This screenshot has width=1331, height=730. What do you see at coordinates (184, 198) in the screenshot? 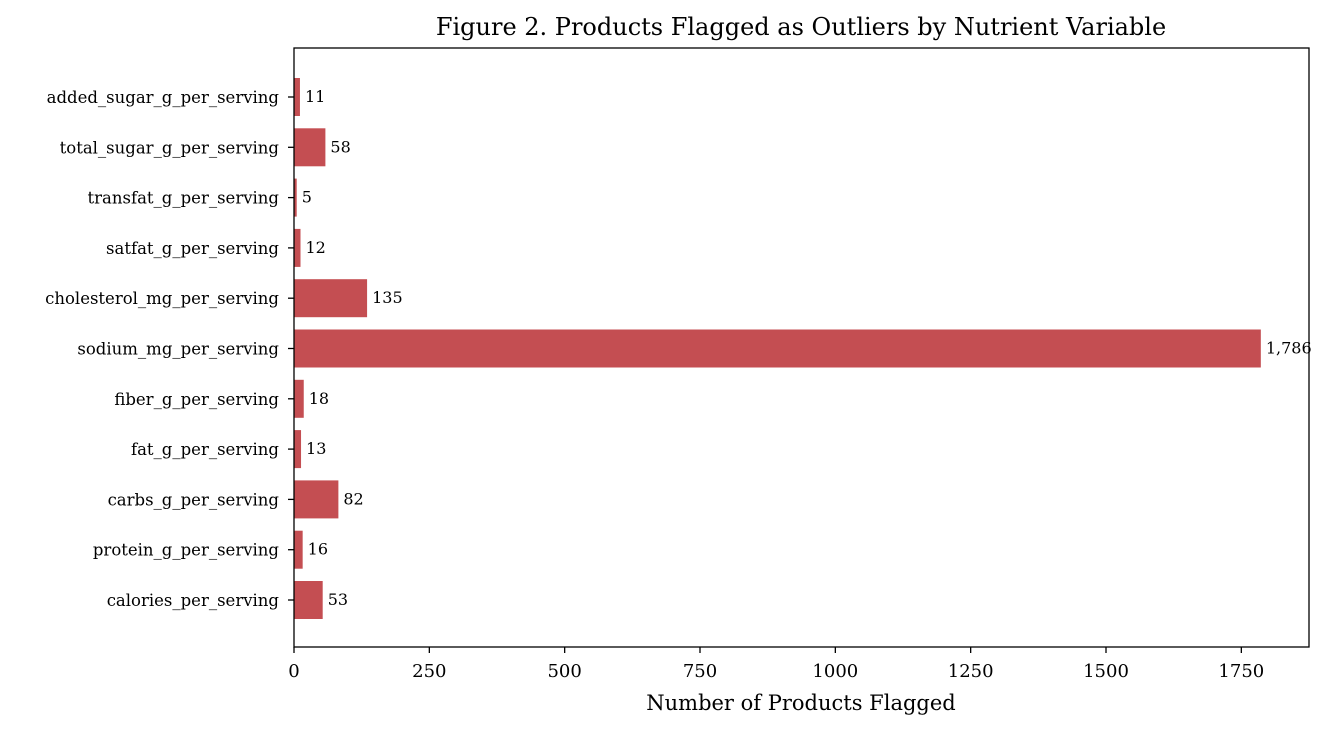
I see `y-tick-label: transfat_g_per_serving` at bounding box center [184, 198].